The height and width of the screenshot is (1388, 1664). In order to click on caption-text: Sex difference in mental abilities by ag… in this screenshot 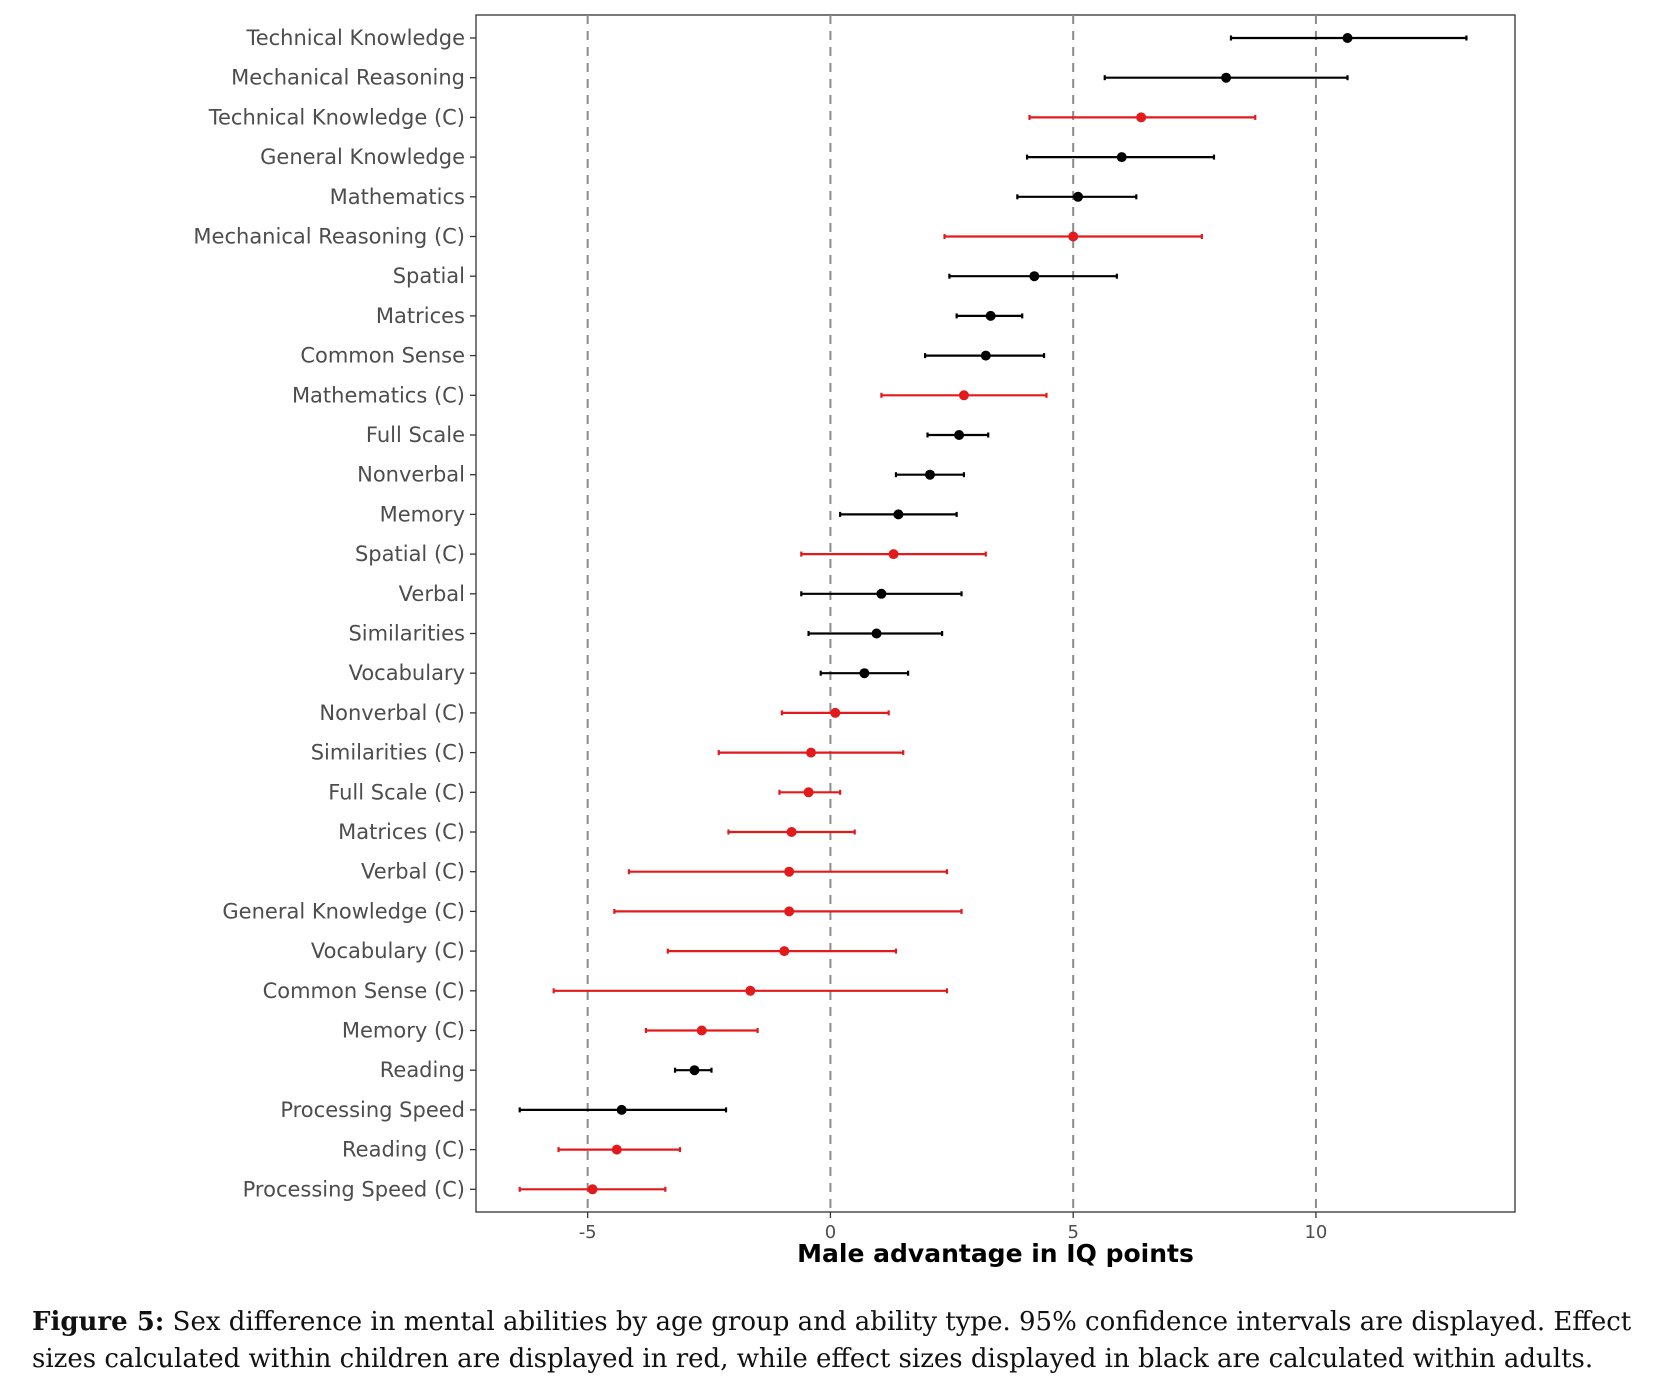, I will do `click(832, 1340)`.